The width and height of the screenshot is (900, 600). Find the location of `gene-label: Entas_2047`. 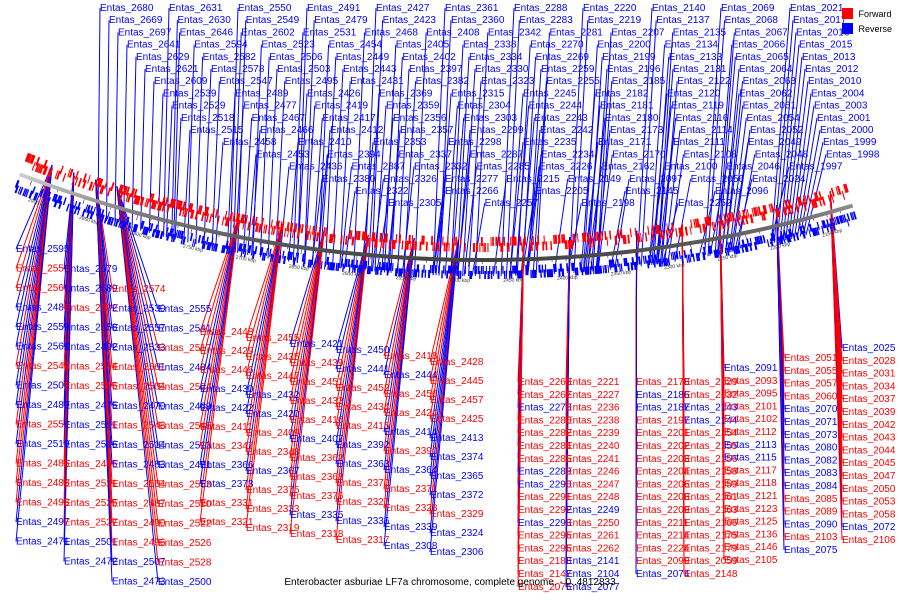

gene-label: Entas_2047 is located at coordinates (869, 476).